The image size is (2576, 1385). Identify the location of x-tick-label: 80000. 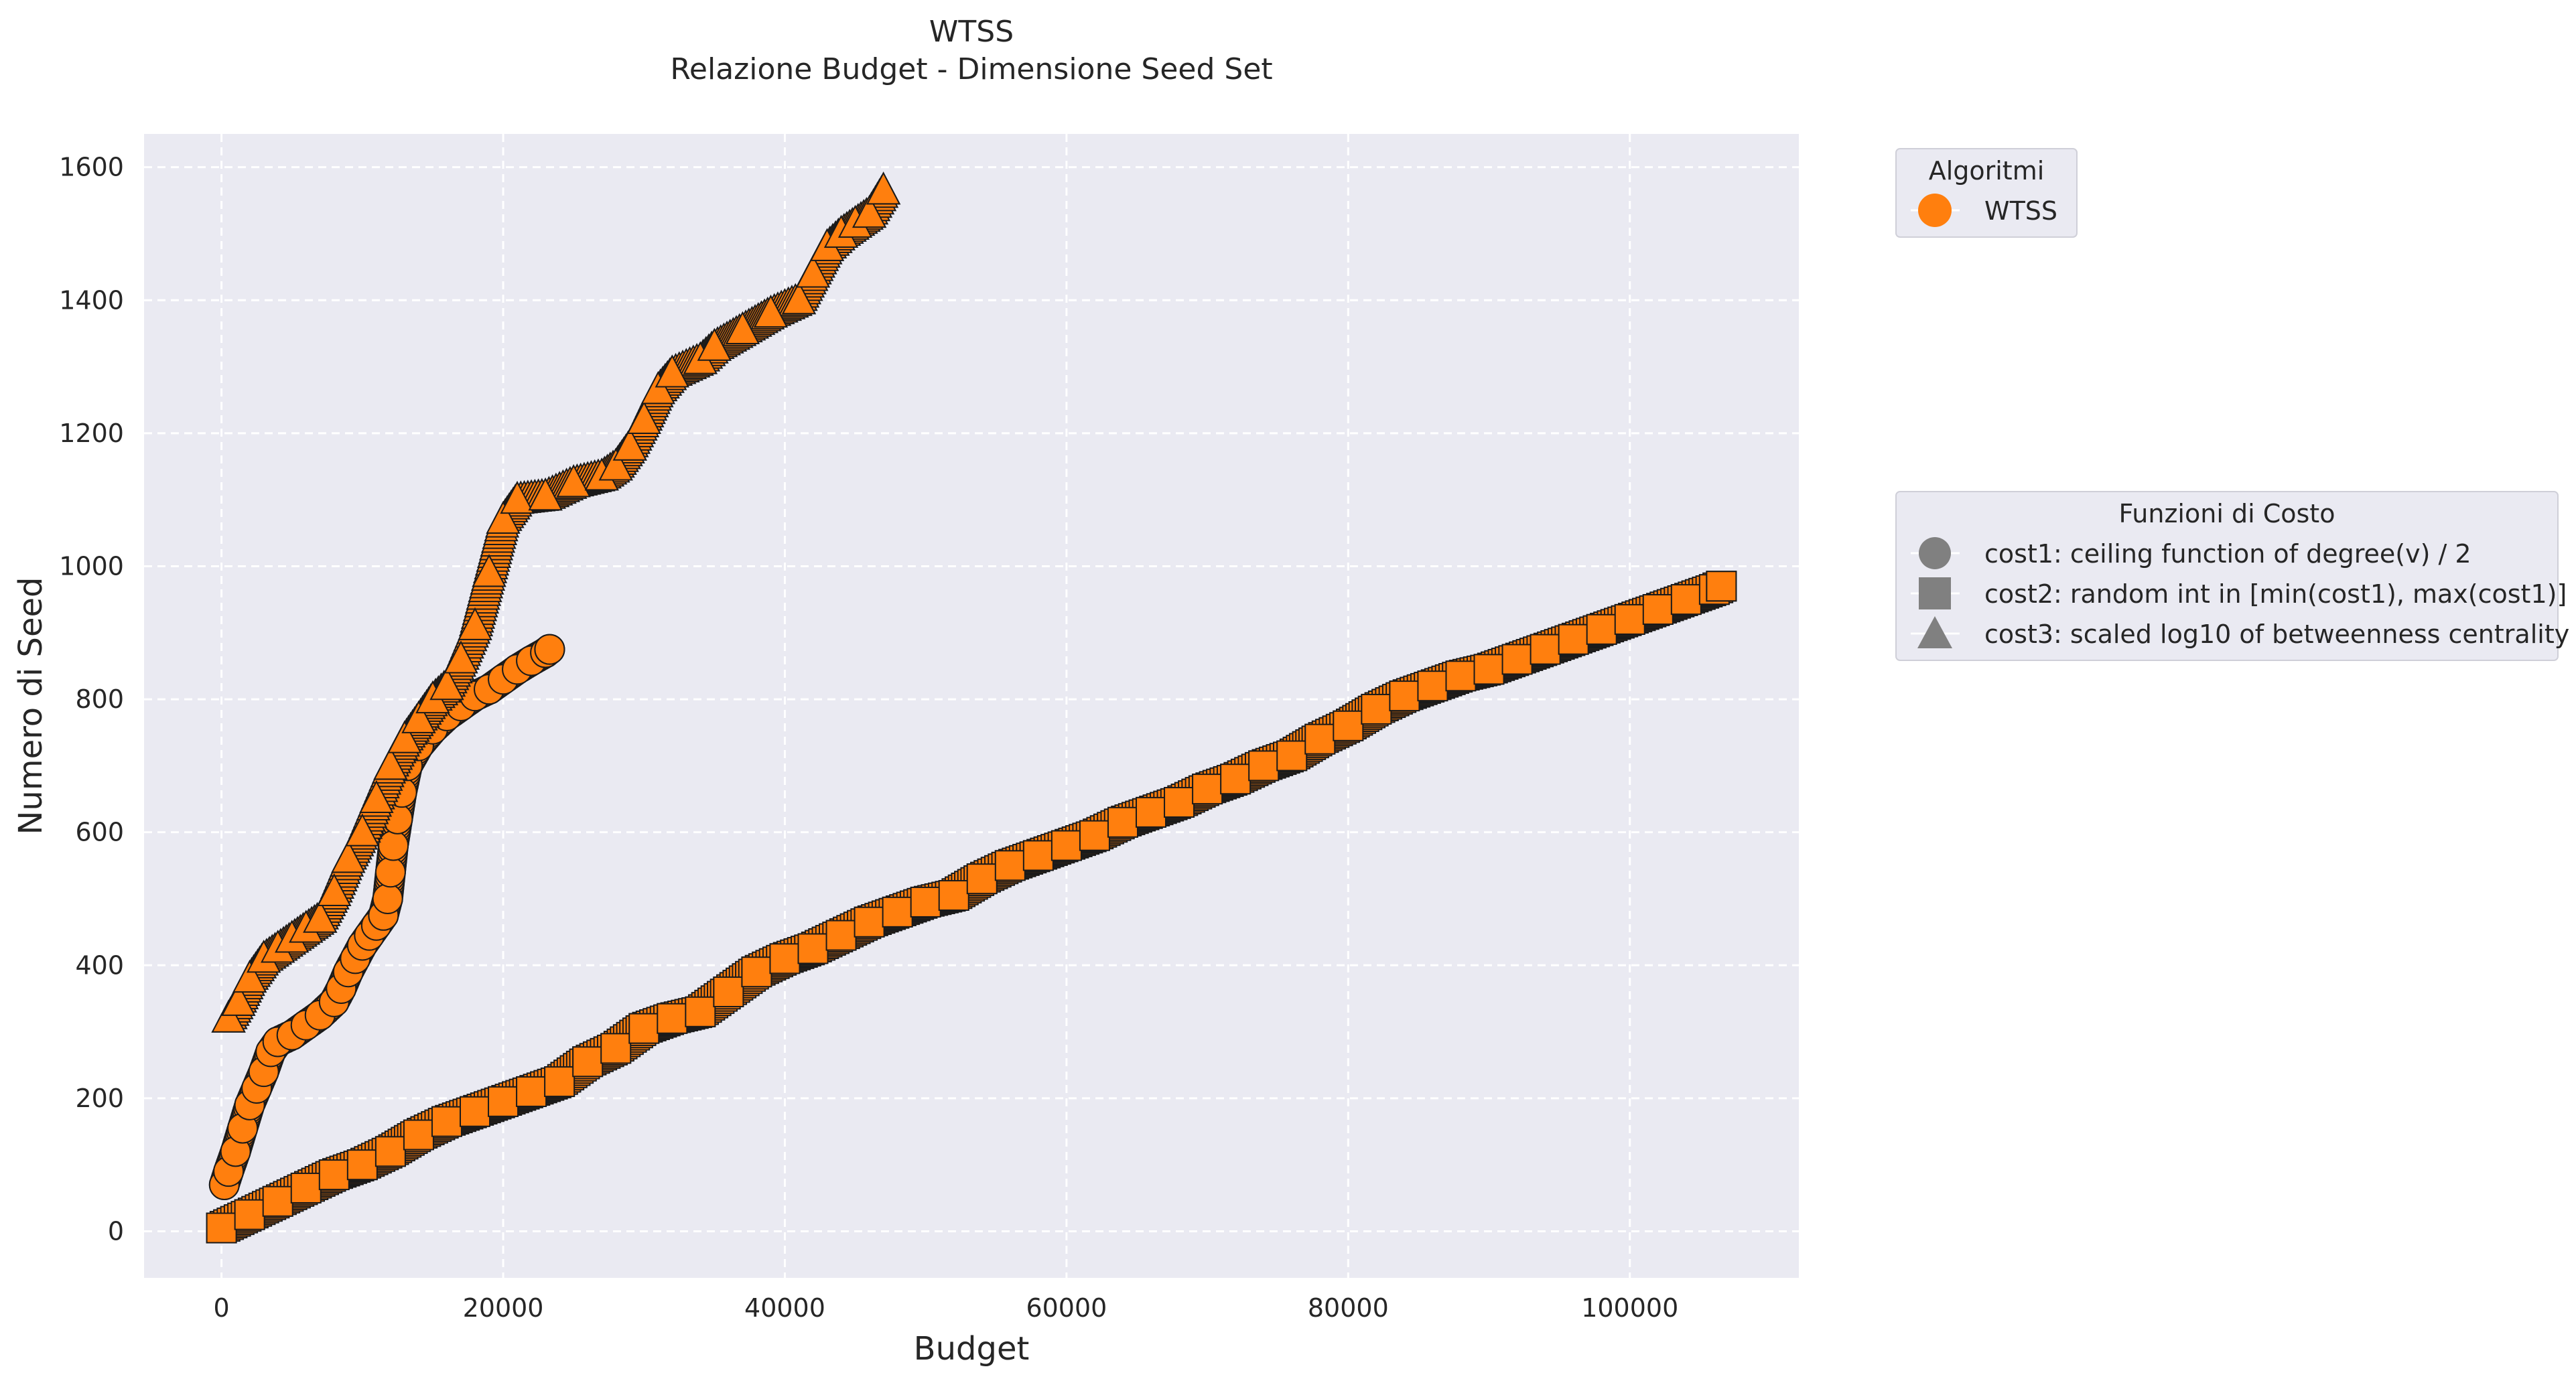
(1349, 1308).